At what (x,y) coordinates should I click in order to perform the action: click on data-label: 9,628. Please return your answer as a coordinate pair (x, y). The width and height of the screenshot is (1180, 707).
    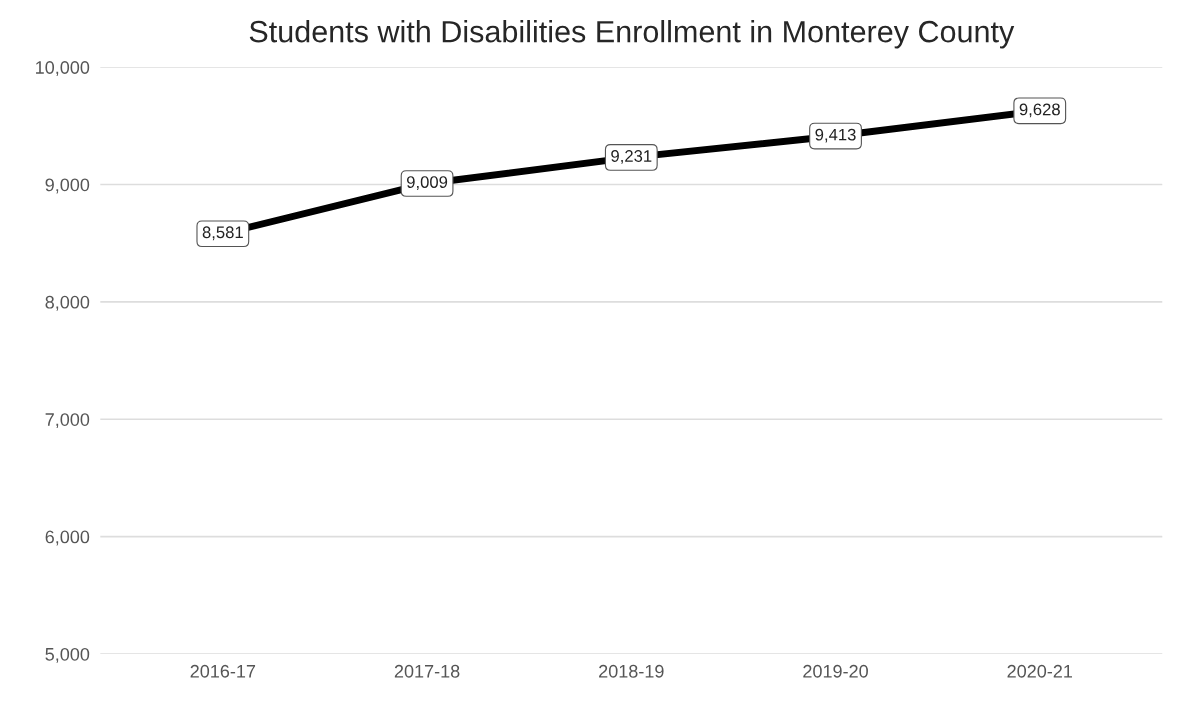
    Looking at the image, I should click on (1039, 110).